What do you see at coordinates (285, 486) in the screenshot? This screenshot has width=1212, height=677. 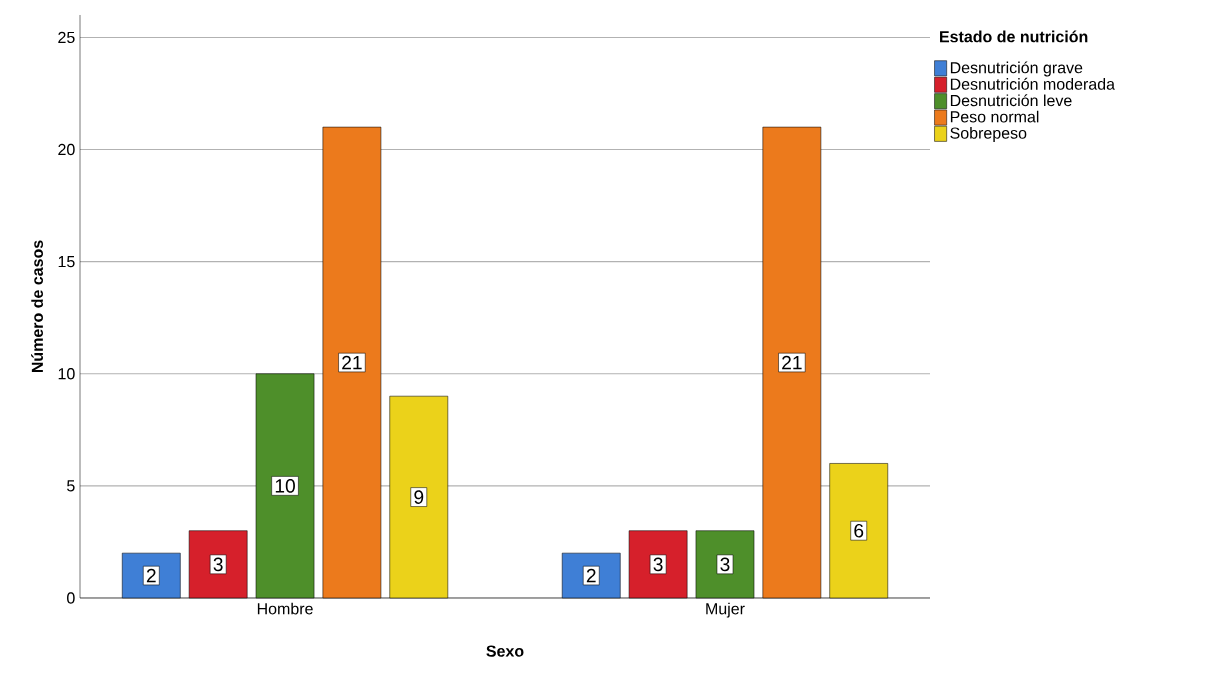 I see `data-label: 10` at bounding box center [285, 486].